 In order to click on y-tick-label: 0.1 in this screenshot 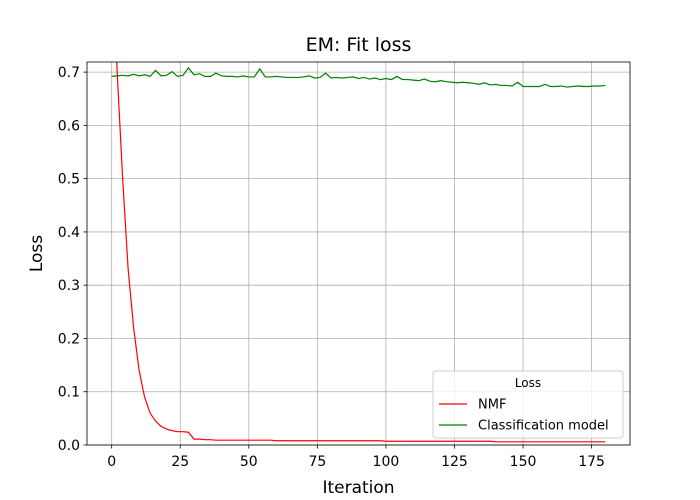, I will do `click(69, 393)`.